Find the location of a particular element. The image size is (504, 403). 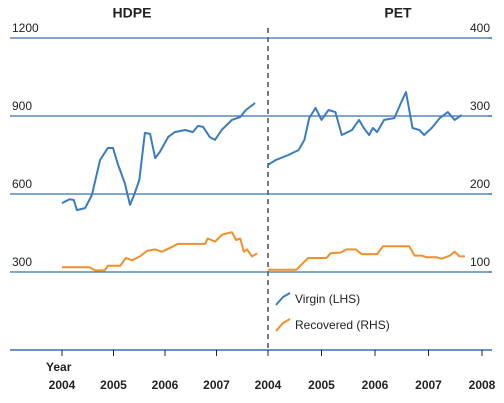

y2-tick-label: 400 is located at coordinates (480, 28).